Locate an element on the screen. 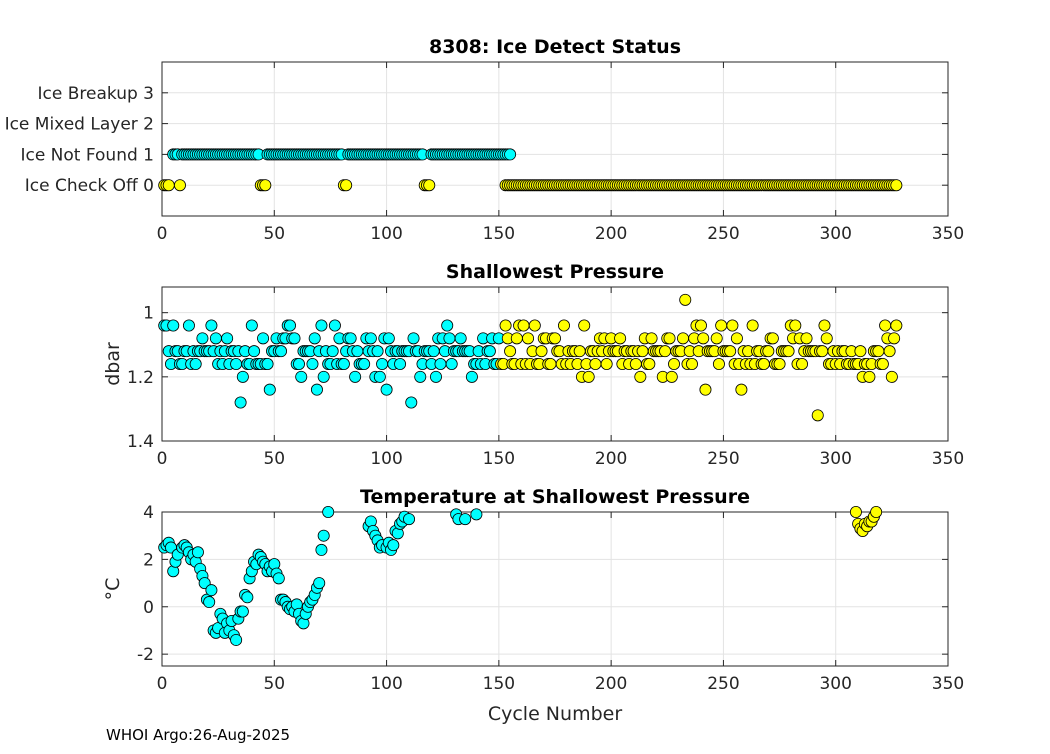 Image resolution: width=1050 pixels, height=754 pixels. y-axis-label: dbar is located at coordinates (113, 364).